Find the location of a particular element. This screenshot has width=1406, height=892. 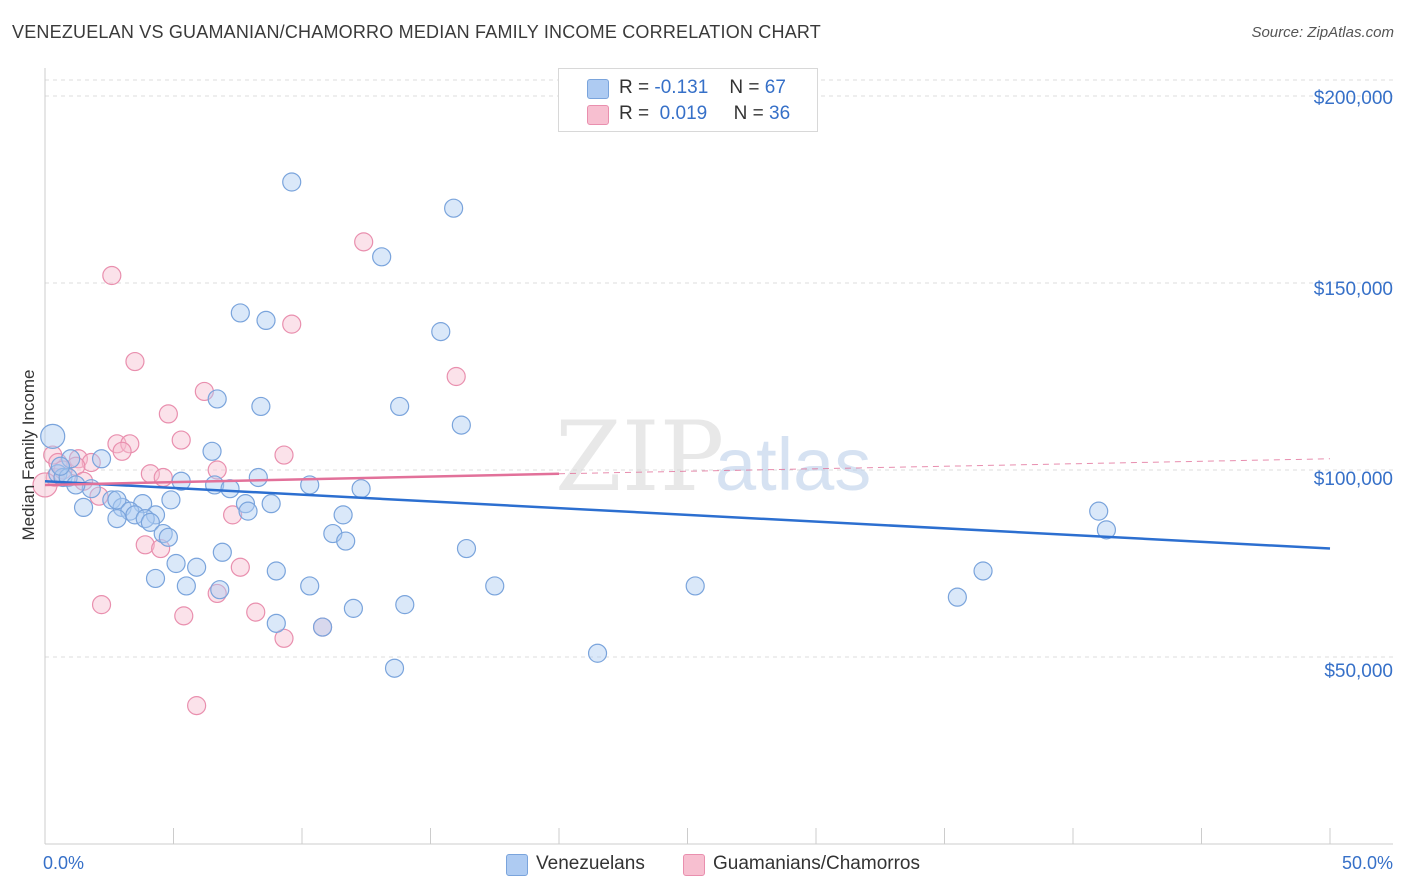

bottom-legend-label: Venezuelans is located at coordinates (590, 863).